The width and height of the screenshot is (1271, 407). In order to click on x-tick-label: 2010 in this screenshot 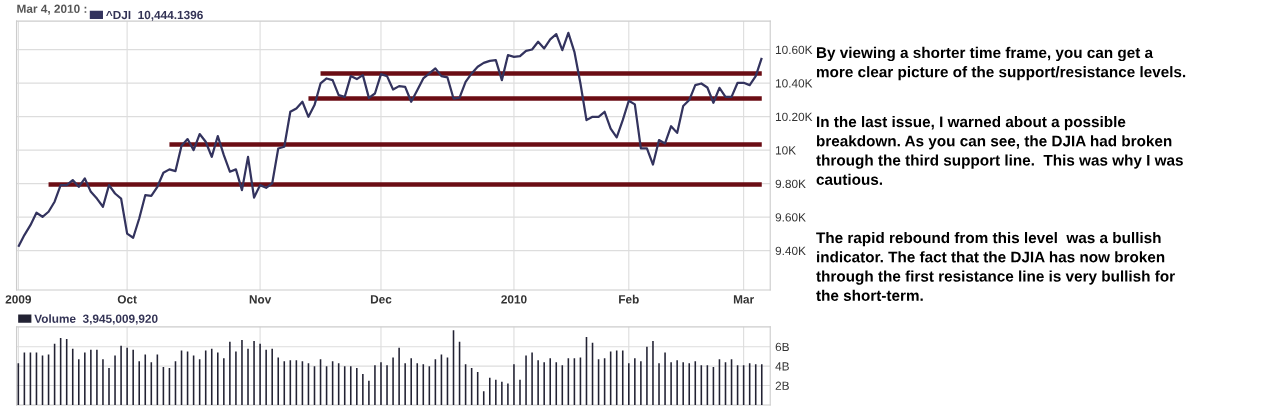, I will do `click(514, 299)`.